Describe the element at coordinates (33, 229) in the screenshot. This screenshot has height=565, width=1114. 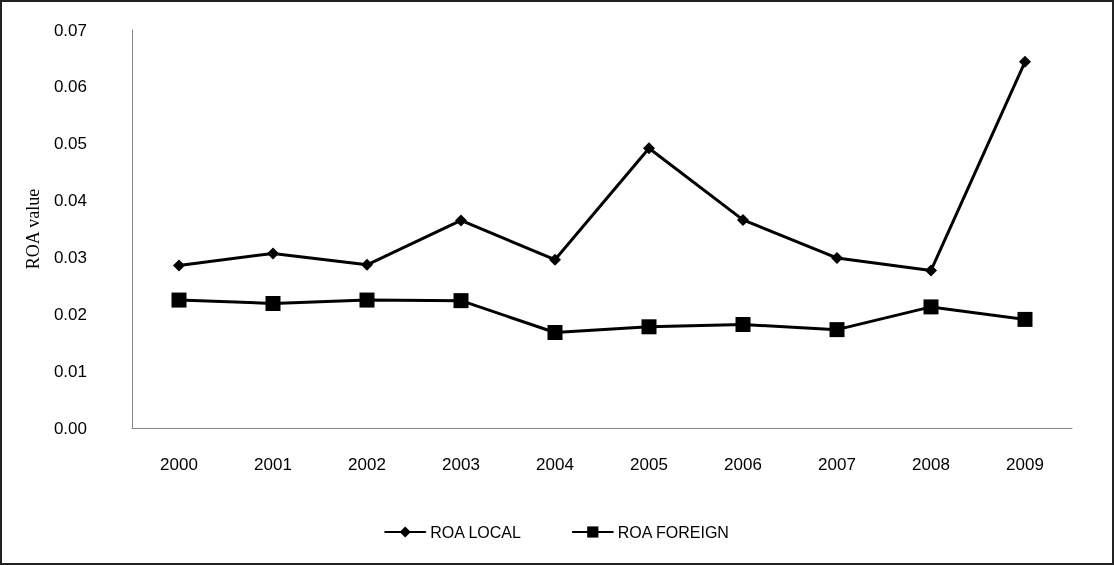
I see `y-axis-title: ROA value` at that location.